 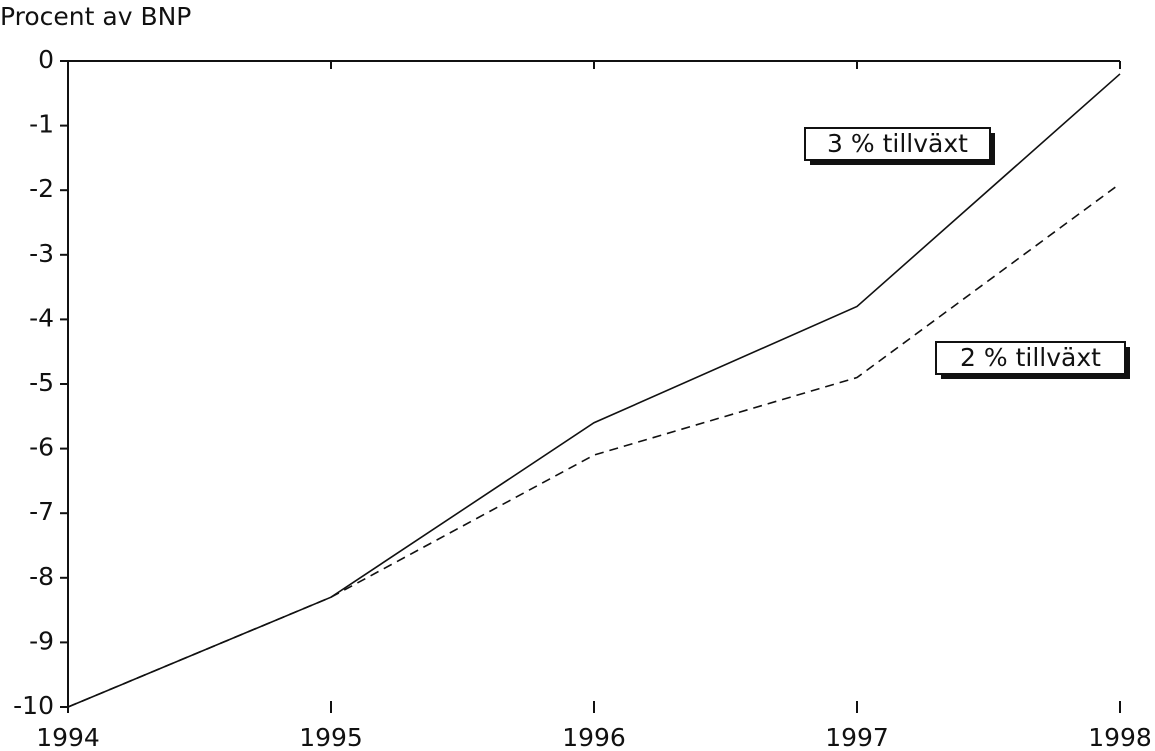 I want to click on y-tick-label: -5, so click(x=41, y=382).